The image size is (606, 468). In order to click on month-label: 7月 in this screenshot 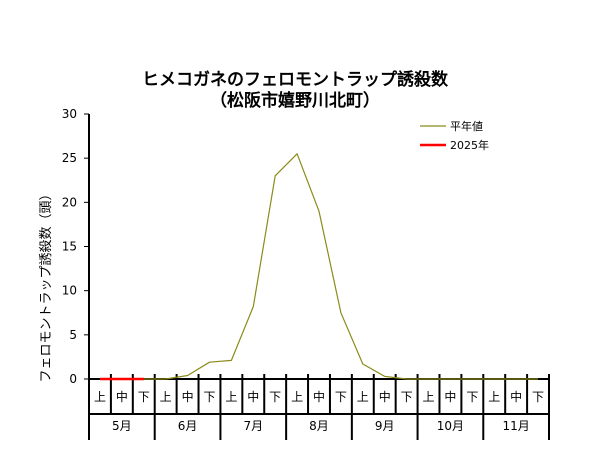, I will do `click(253, 426)`.